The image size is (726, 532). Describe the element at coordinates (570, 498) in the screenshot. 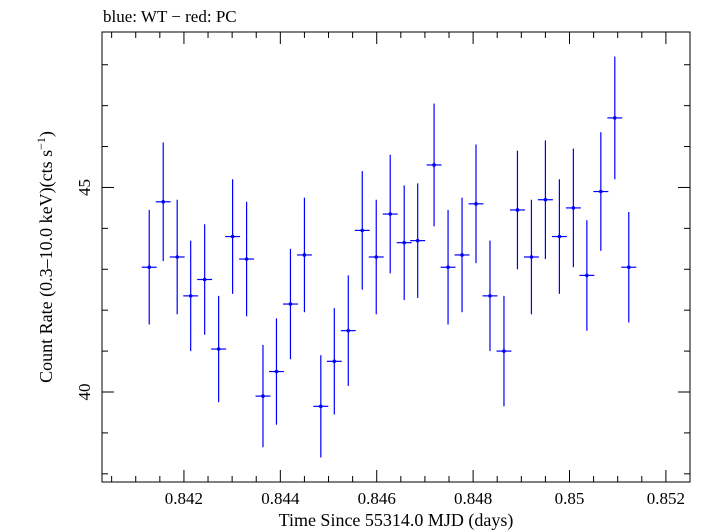

I see `x-tick-label: 0.85` at that location.